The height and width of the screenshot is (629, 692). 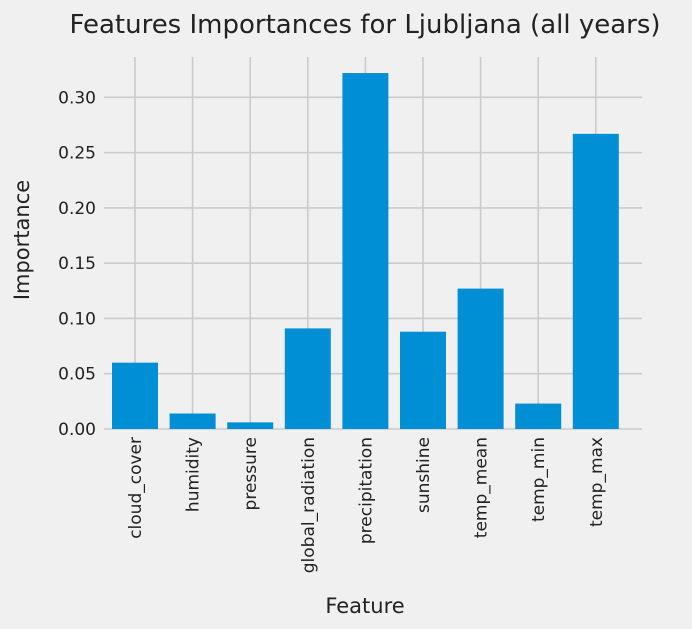 I want to click on x-tick-label: temp_min, so click(x=539, y=479).